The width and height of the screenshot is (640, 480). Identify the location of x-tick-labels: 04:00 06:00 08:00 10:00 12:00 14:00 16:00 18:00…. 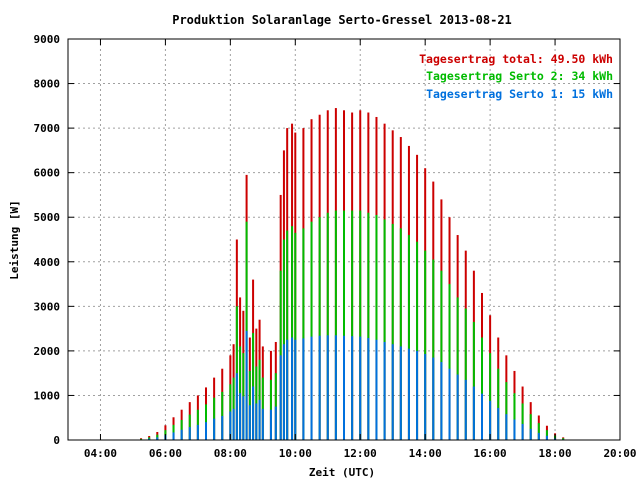
(360, 453).